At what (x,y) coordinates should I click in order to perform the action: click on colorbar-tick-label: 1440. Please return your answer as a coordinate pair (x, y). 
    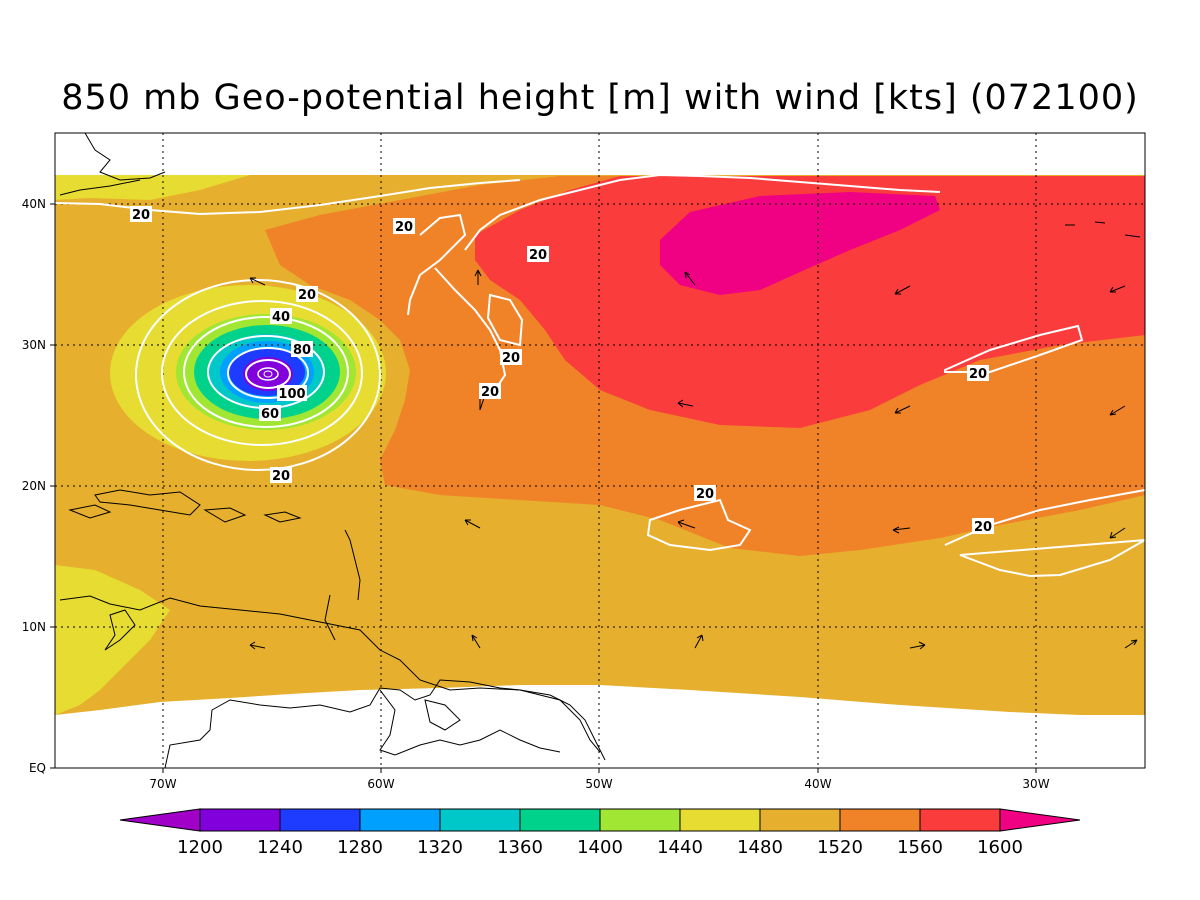
    Looking at the image, I should click on (680, 847).